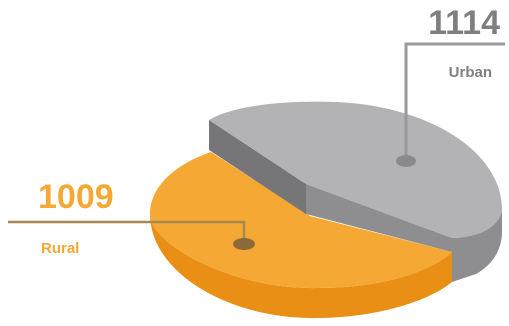  What do you see at coordinates (127, 231) in the screenshot?
I see `rural-callout-line` at bounding box center [127, 231].